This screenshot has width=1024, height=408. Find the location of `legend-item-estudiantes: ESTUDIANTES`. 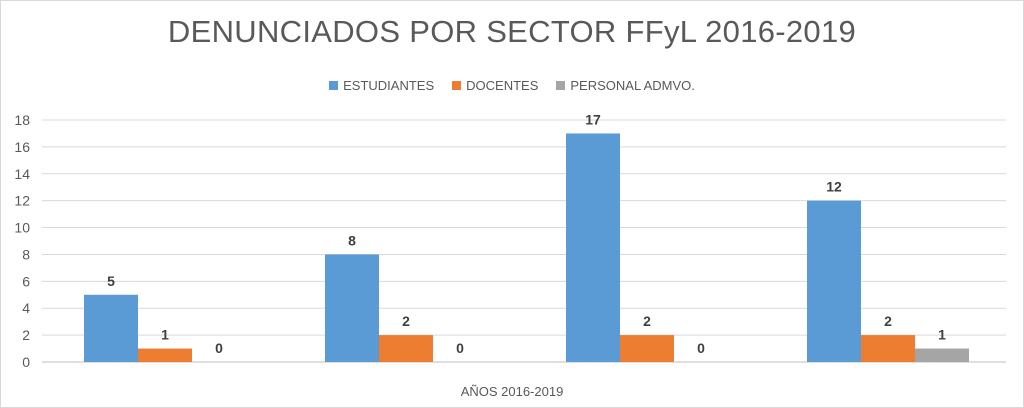

legend-item-estudiantes: ESTUDIANTES is located at coordinates (381, 85).